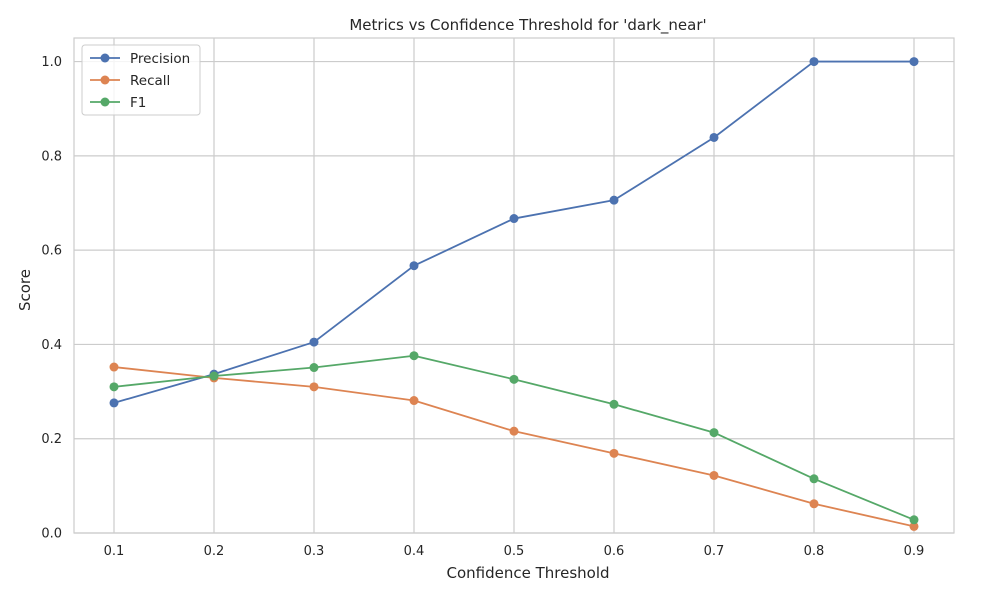 This screenshot has height=600, width=1000. What do you see at coordinates (51, 298) in the screenshot?
I see `y-tick-labels: 0.0 0.2 0.4 0.6 0.8 1.0` at bounding box center [51, 298].